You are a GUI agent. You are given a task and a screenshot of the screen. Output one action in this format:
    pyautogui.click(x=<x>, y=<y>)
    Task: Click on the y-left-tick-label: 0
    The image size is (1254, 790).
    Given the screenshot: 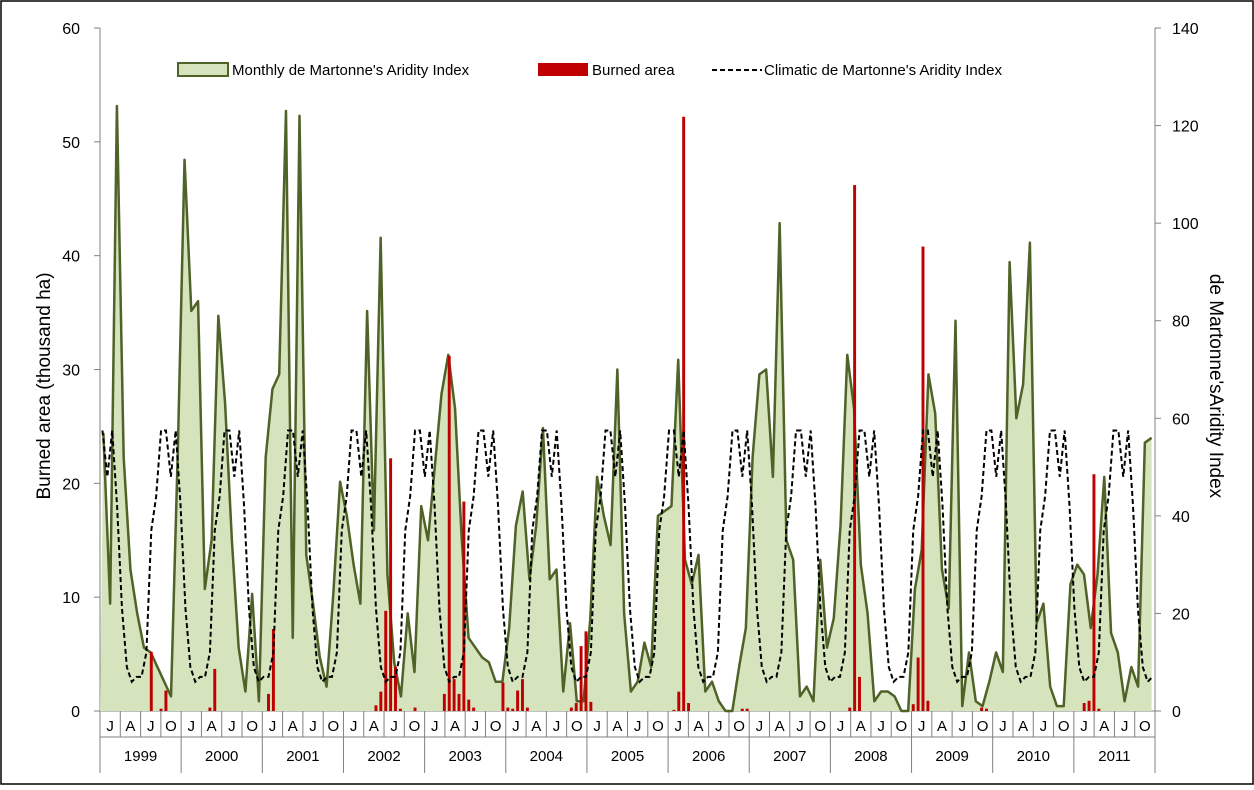 What is the action you would take?
    pyautogui.click(x=75, y=712)
    